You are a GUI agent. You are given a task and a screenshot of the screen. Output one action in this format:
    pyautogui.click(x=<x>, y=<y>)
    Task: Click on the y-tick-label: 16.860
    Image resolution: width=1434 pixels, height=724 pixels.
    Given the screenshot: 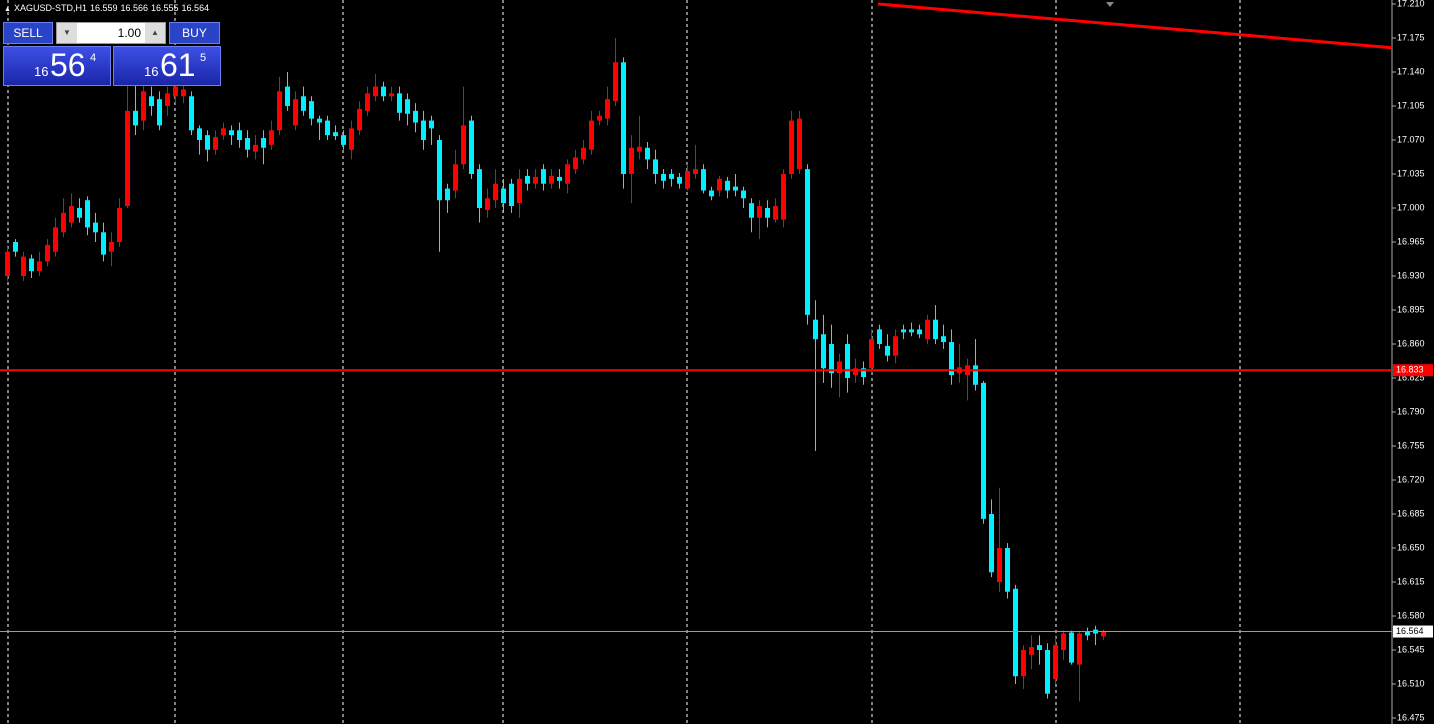 What is the action you would take?
    pyautogui.click(x=1411, y=343)
    